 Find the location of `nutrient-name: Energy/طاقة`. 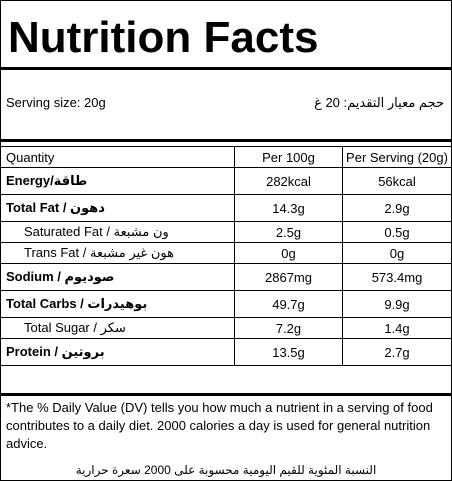

nutrient-name: Energy/طاقة is located at coordinates (118, 181).